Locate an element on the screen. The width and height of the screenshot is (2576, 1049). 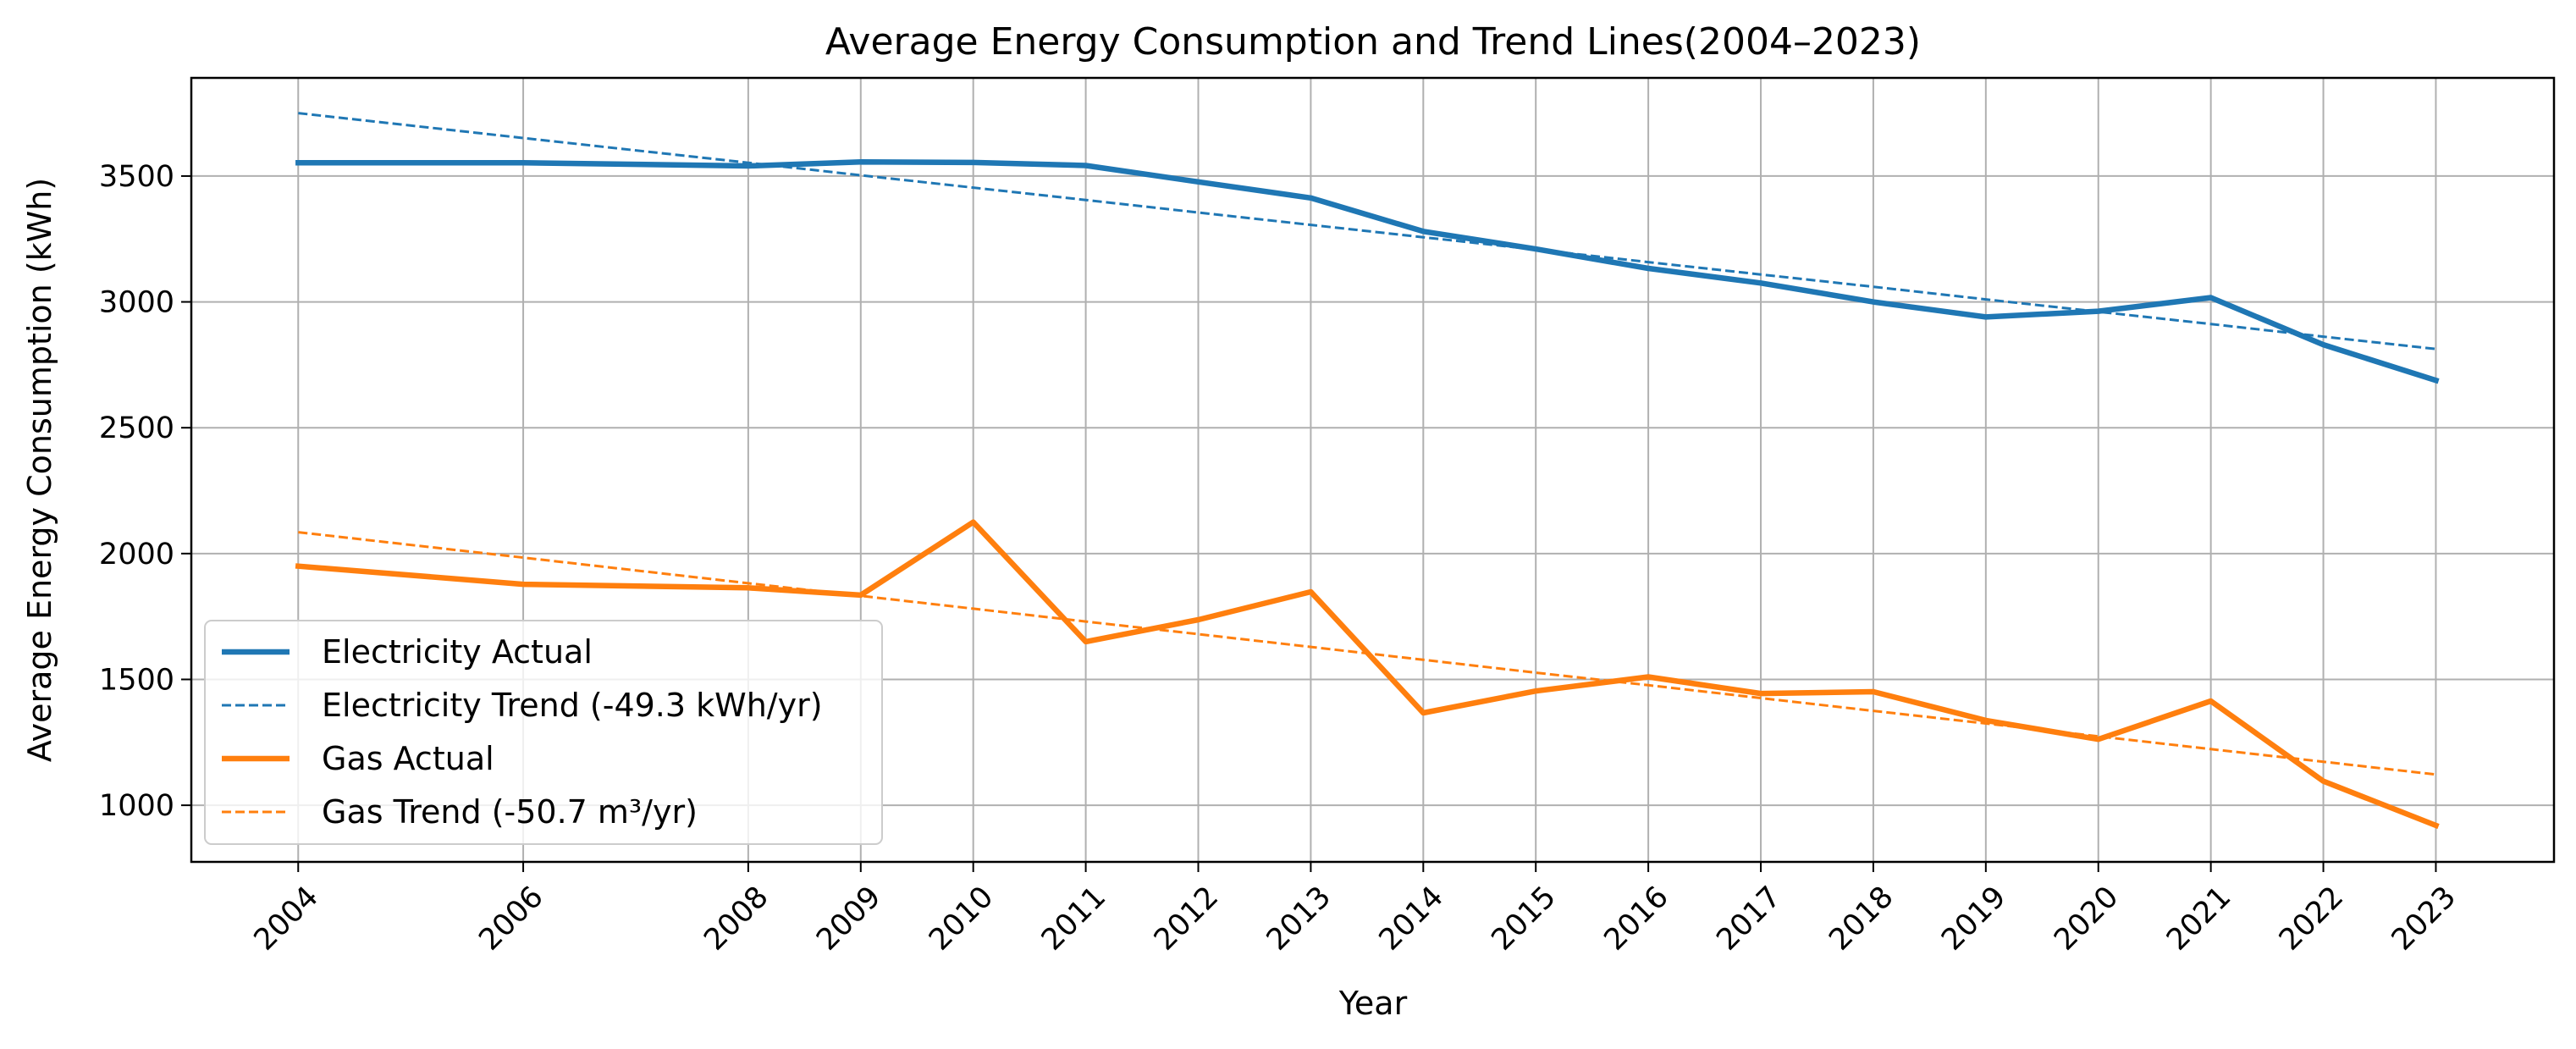
x-axis-label: Year is located at coordinates (1373, 1003).